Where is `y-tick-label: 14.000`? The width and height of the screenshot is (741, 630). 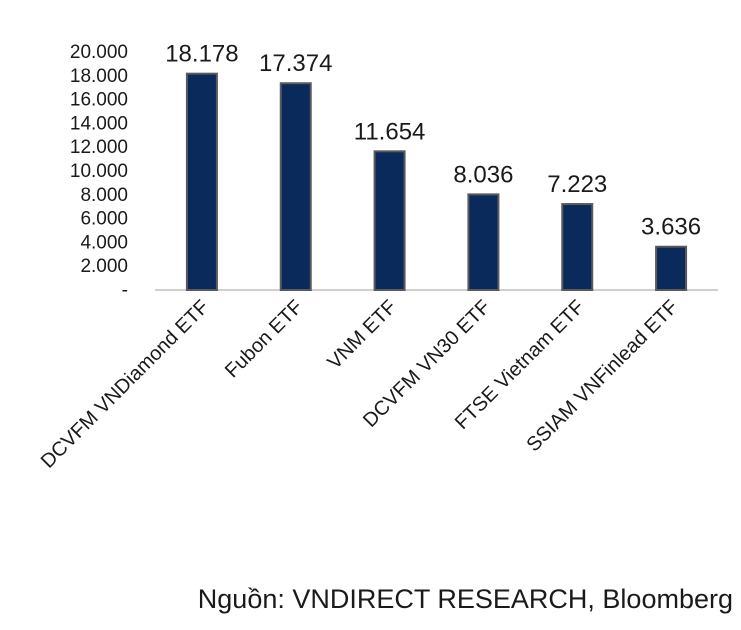
y-tick-label: 14.000 is located at coordinates (99, 123).